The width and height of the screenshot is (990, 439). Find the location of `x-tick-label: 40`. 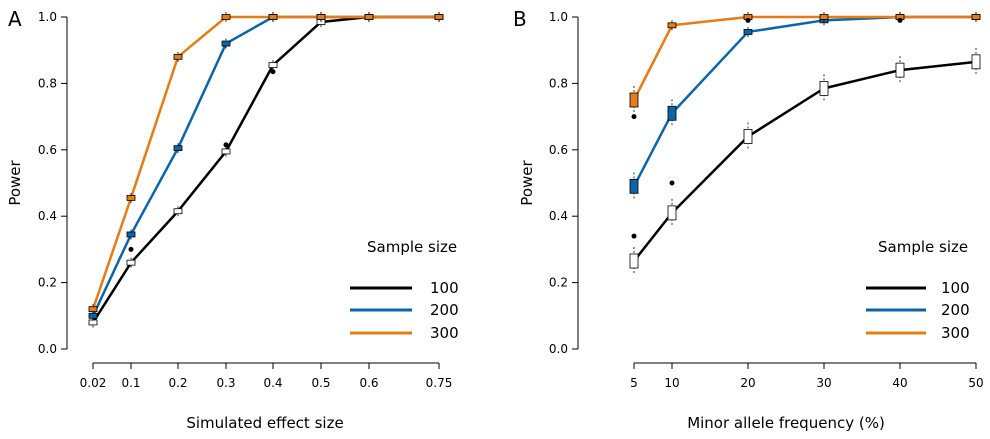

x-tick-label: 40 is located at coordinates (899, 383).